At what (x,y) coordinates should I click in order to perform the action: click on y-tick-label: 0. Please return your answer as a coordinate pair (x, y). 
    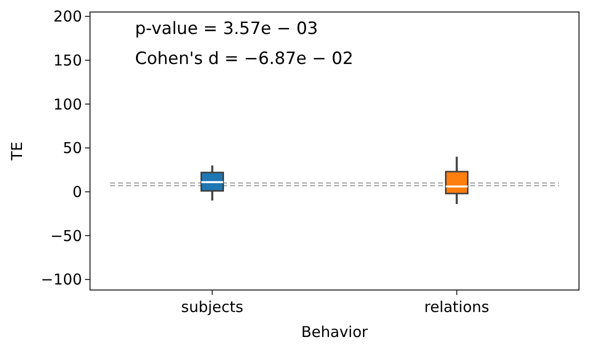
    Looking at the image, I should click on (77, 192).